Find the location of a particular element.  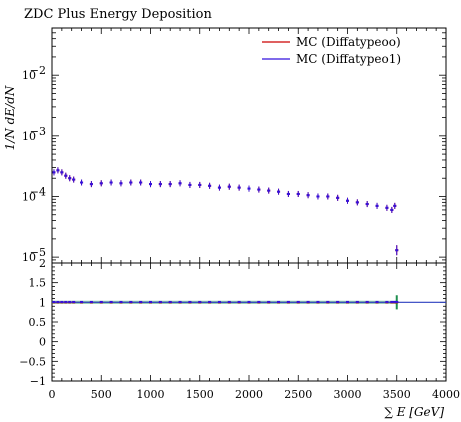

ratio-y-tick-label: 0 is located at coordinates (42, 342).